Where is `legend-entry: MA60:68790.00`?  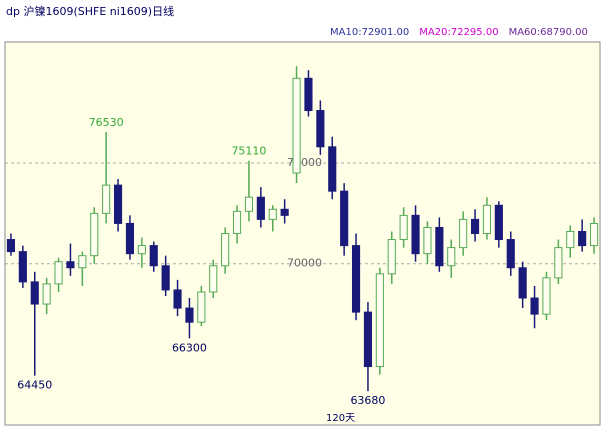 legend-entry: MA60:68790.00 is located at coordinates (548, 32).